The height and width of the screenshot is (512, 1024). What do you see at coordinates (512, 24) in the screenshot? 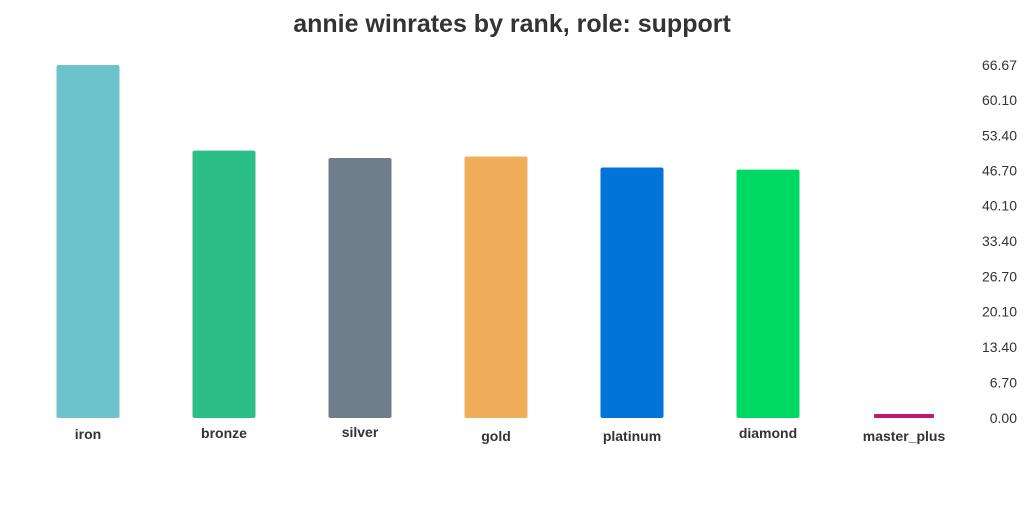
I see `chart-title: annie winrates by rank, role: support` at bounding box center [512, 24].